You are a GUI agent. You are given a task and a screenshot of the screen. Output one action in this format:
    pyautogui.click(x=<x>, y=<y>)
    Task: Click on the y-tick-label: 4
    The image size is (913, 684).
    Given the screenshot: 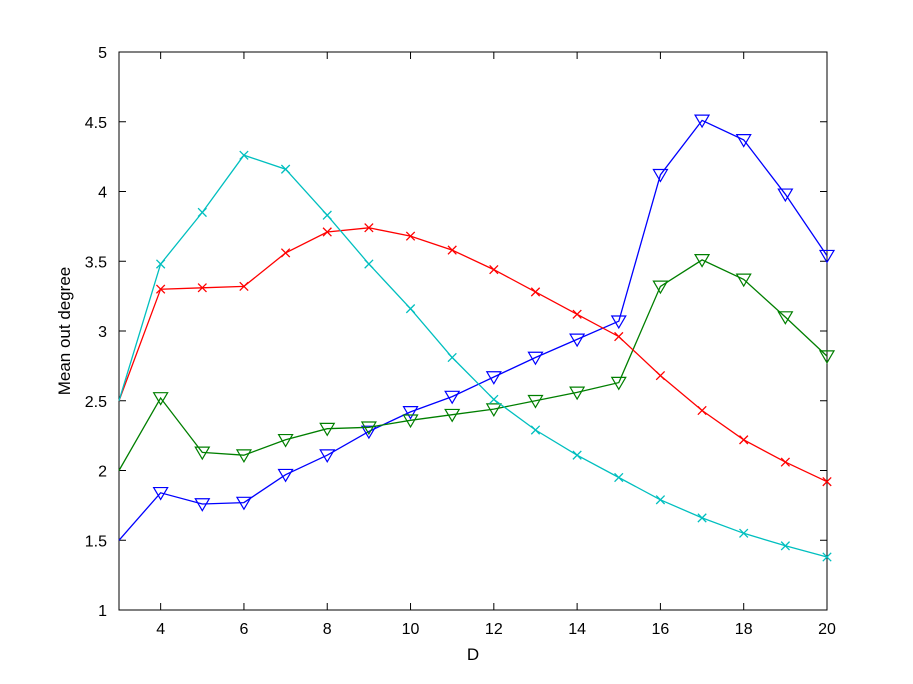 What is the action you would take?
    pyautogui.click(x=102, y=193)
    